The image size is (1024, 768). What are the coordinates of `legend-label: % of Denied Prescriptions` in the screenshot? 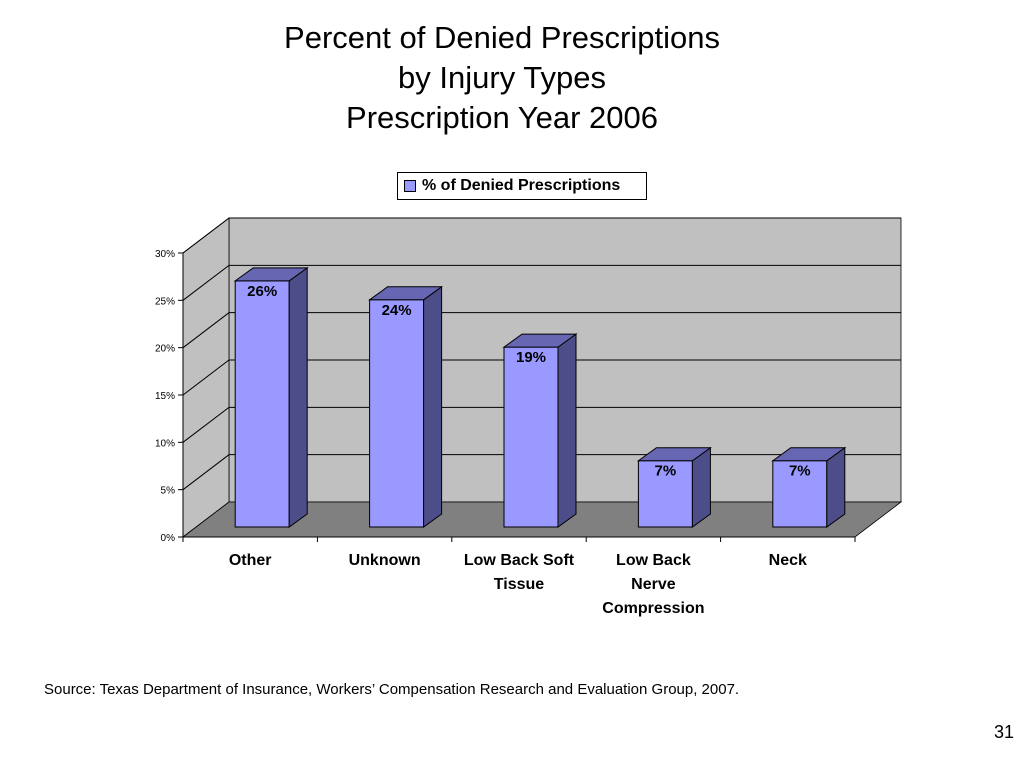 It's located at (521, 185).